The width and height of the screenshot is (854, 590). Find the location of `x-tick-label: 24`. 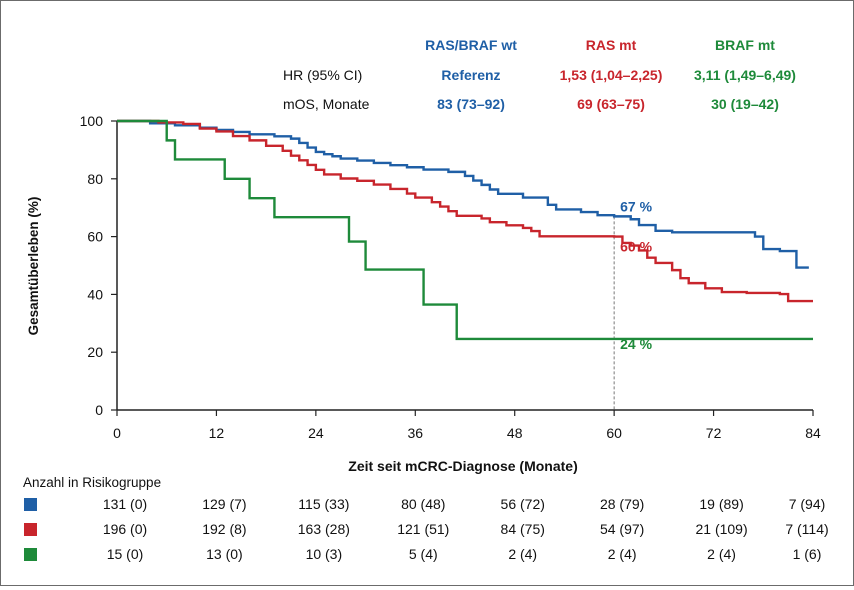

x-tick-label: 24 is located at coordinates (316, 433).